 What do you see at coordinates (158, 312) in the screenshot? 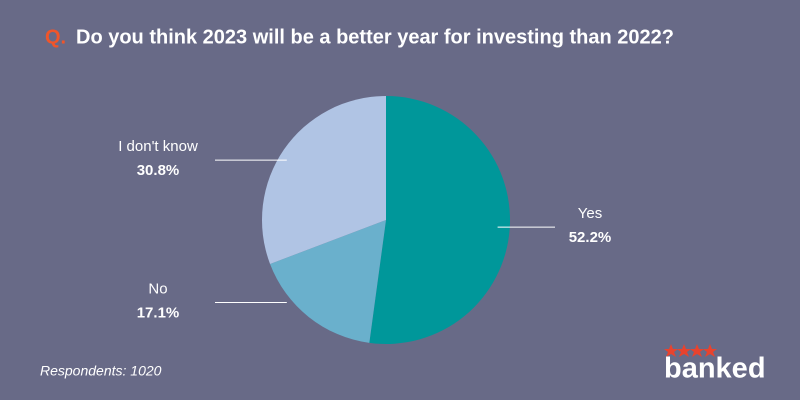
I see `slice-value: 17.1%` at bounding box center [158, 312].